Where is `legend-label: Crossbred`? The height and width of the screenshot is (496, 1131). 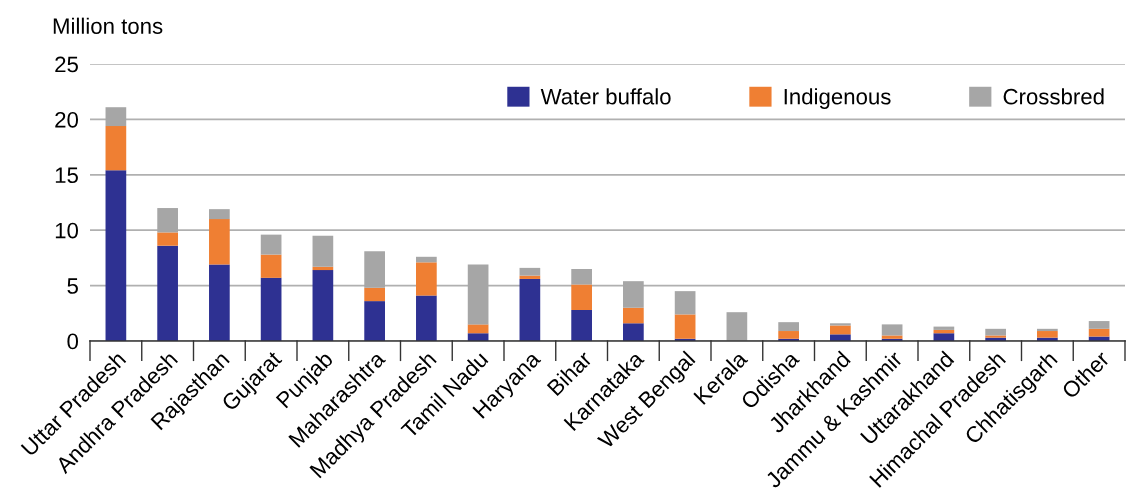 legend-label: Crossbred is located at coordinates (1053, 96).